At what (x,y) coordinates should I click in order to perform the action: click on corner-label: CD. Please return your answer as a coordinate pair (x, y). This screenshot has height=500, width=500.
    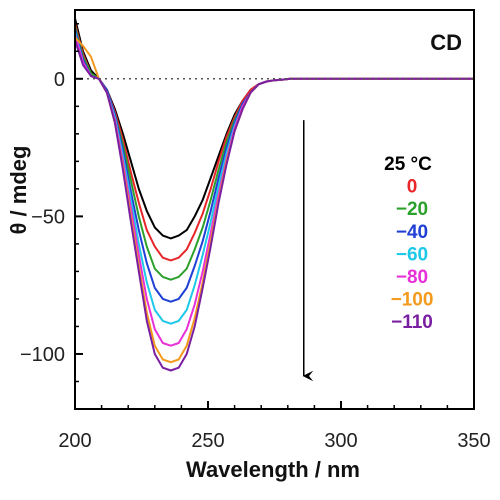
    Looking at the image, I should click on (446, 42).